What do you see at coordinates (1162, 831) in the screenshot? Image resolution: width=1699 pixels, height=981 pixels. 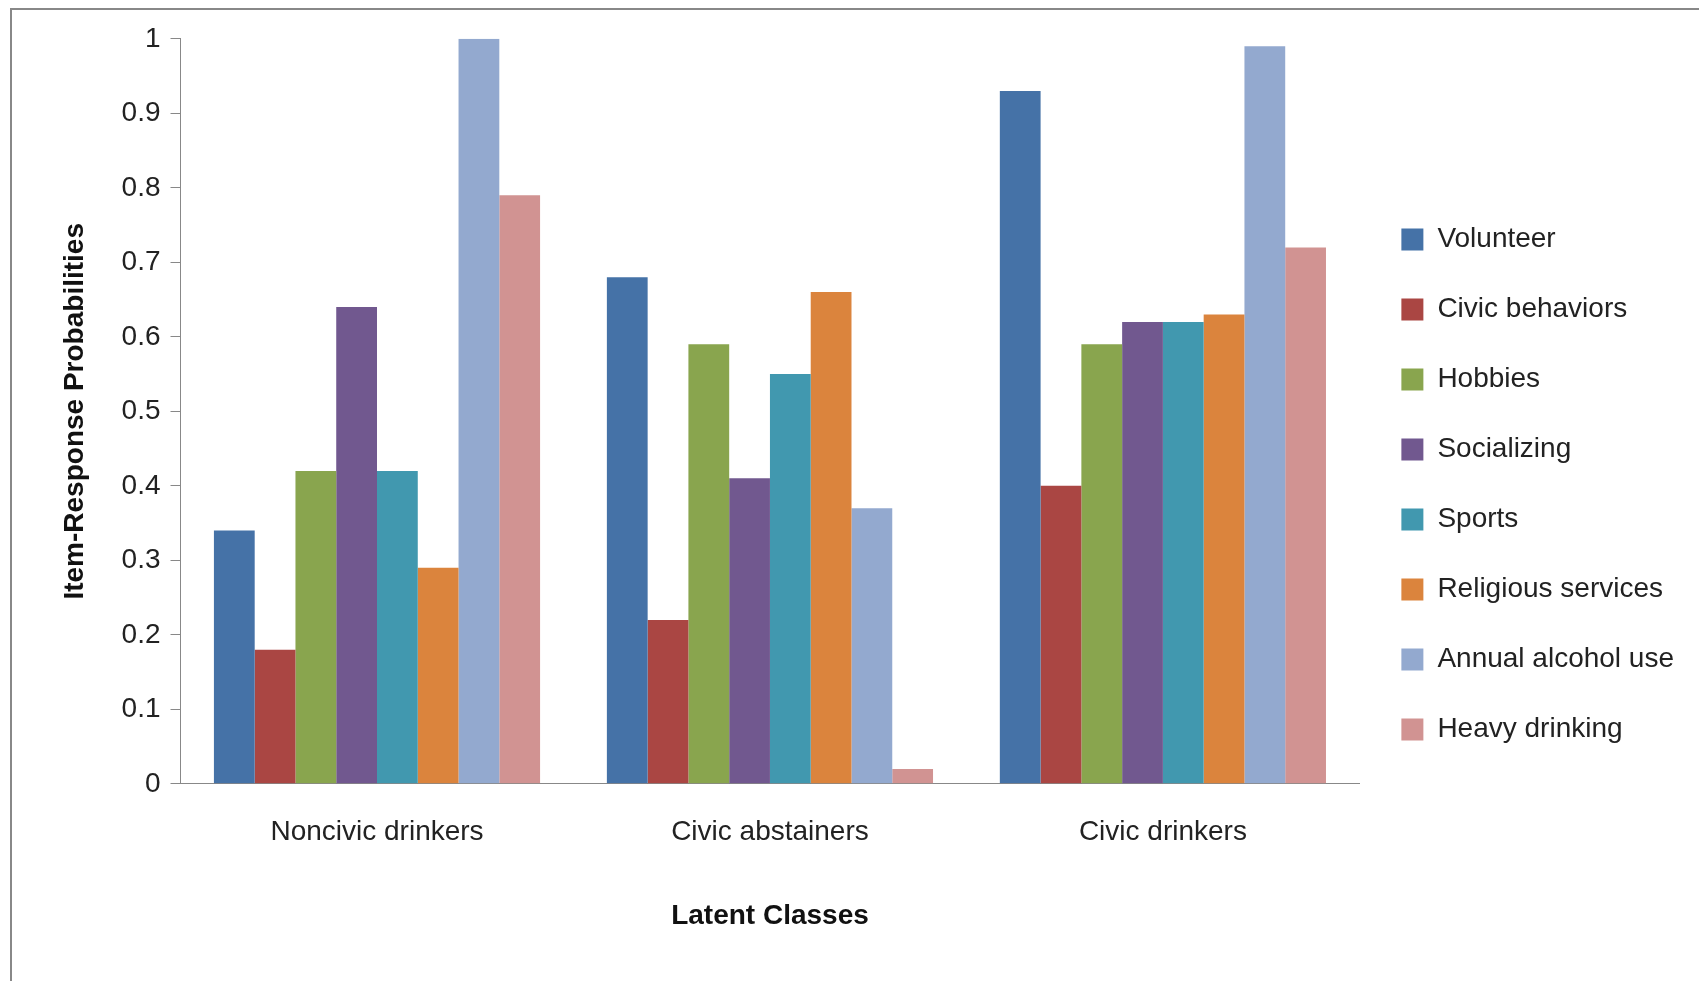 I see `x-tick-label: Civic drinkers` at bounding box center [1162, 831].